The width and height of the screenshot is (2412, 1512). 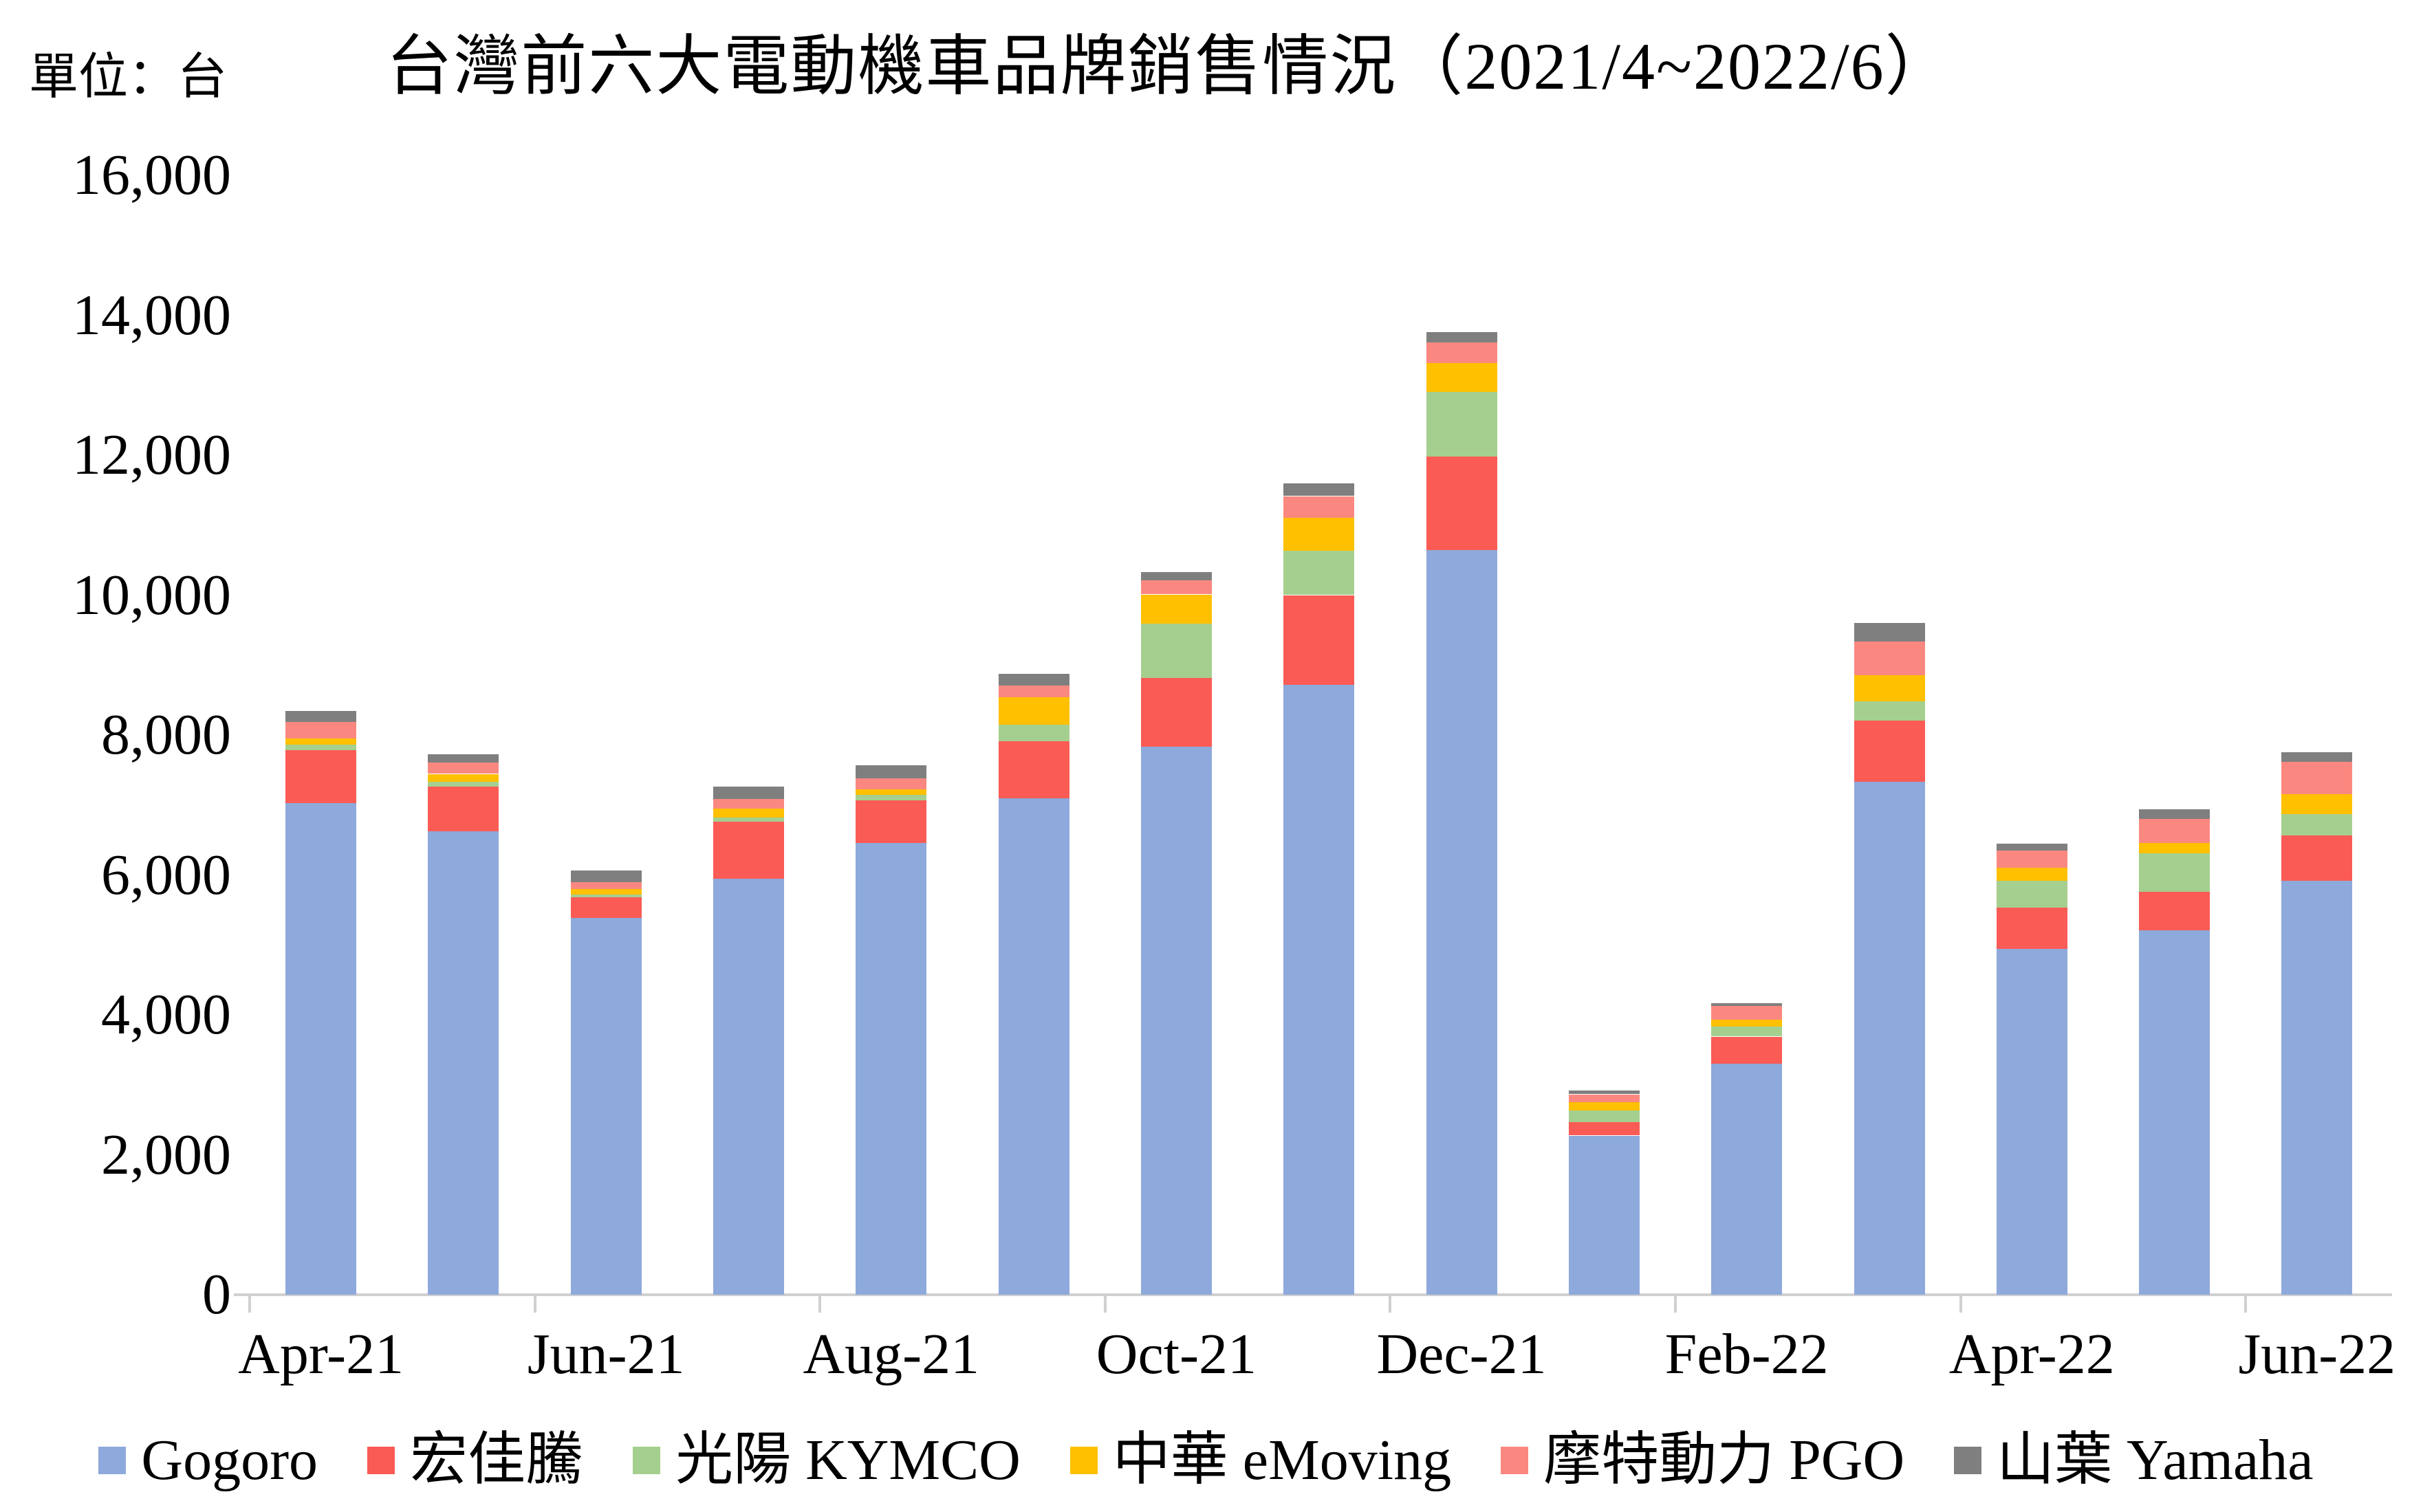 What do you see at coordinates (216, 1294) in the screenshot?
I see `y-tick-label: 0` at bounding box center [216, 1294].